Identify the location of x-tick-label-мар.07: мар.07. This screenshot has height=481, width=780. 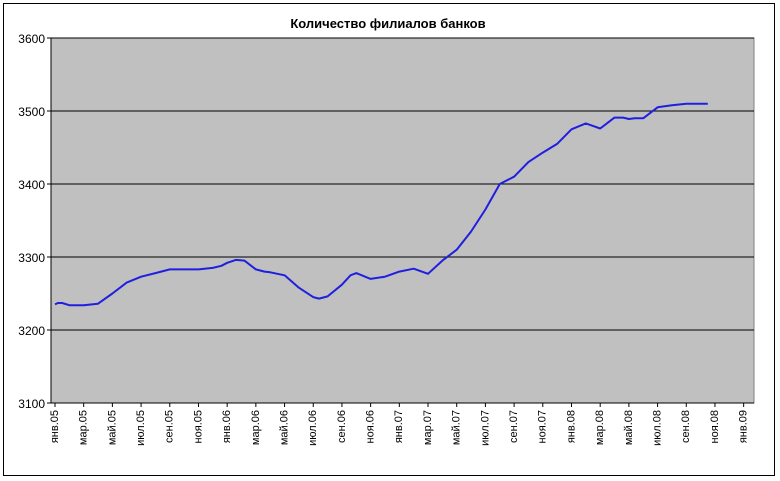
(428, 427).